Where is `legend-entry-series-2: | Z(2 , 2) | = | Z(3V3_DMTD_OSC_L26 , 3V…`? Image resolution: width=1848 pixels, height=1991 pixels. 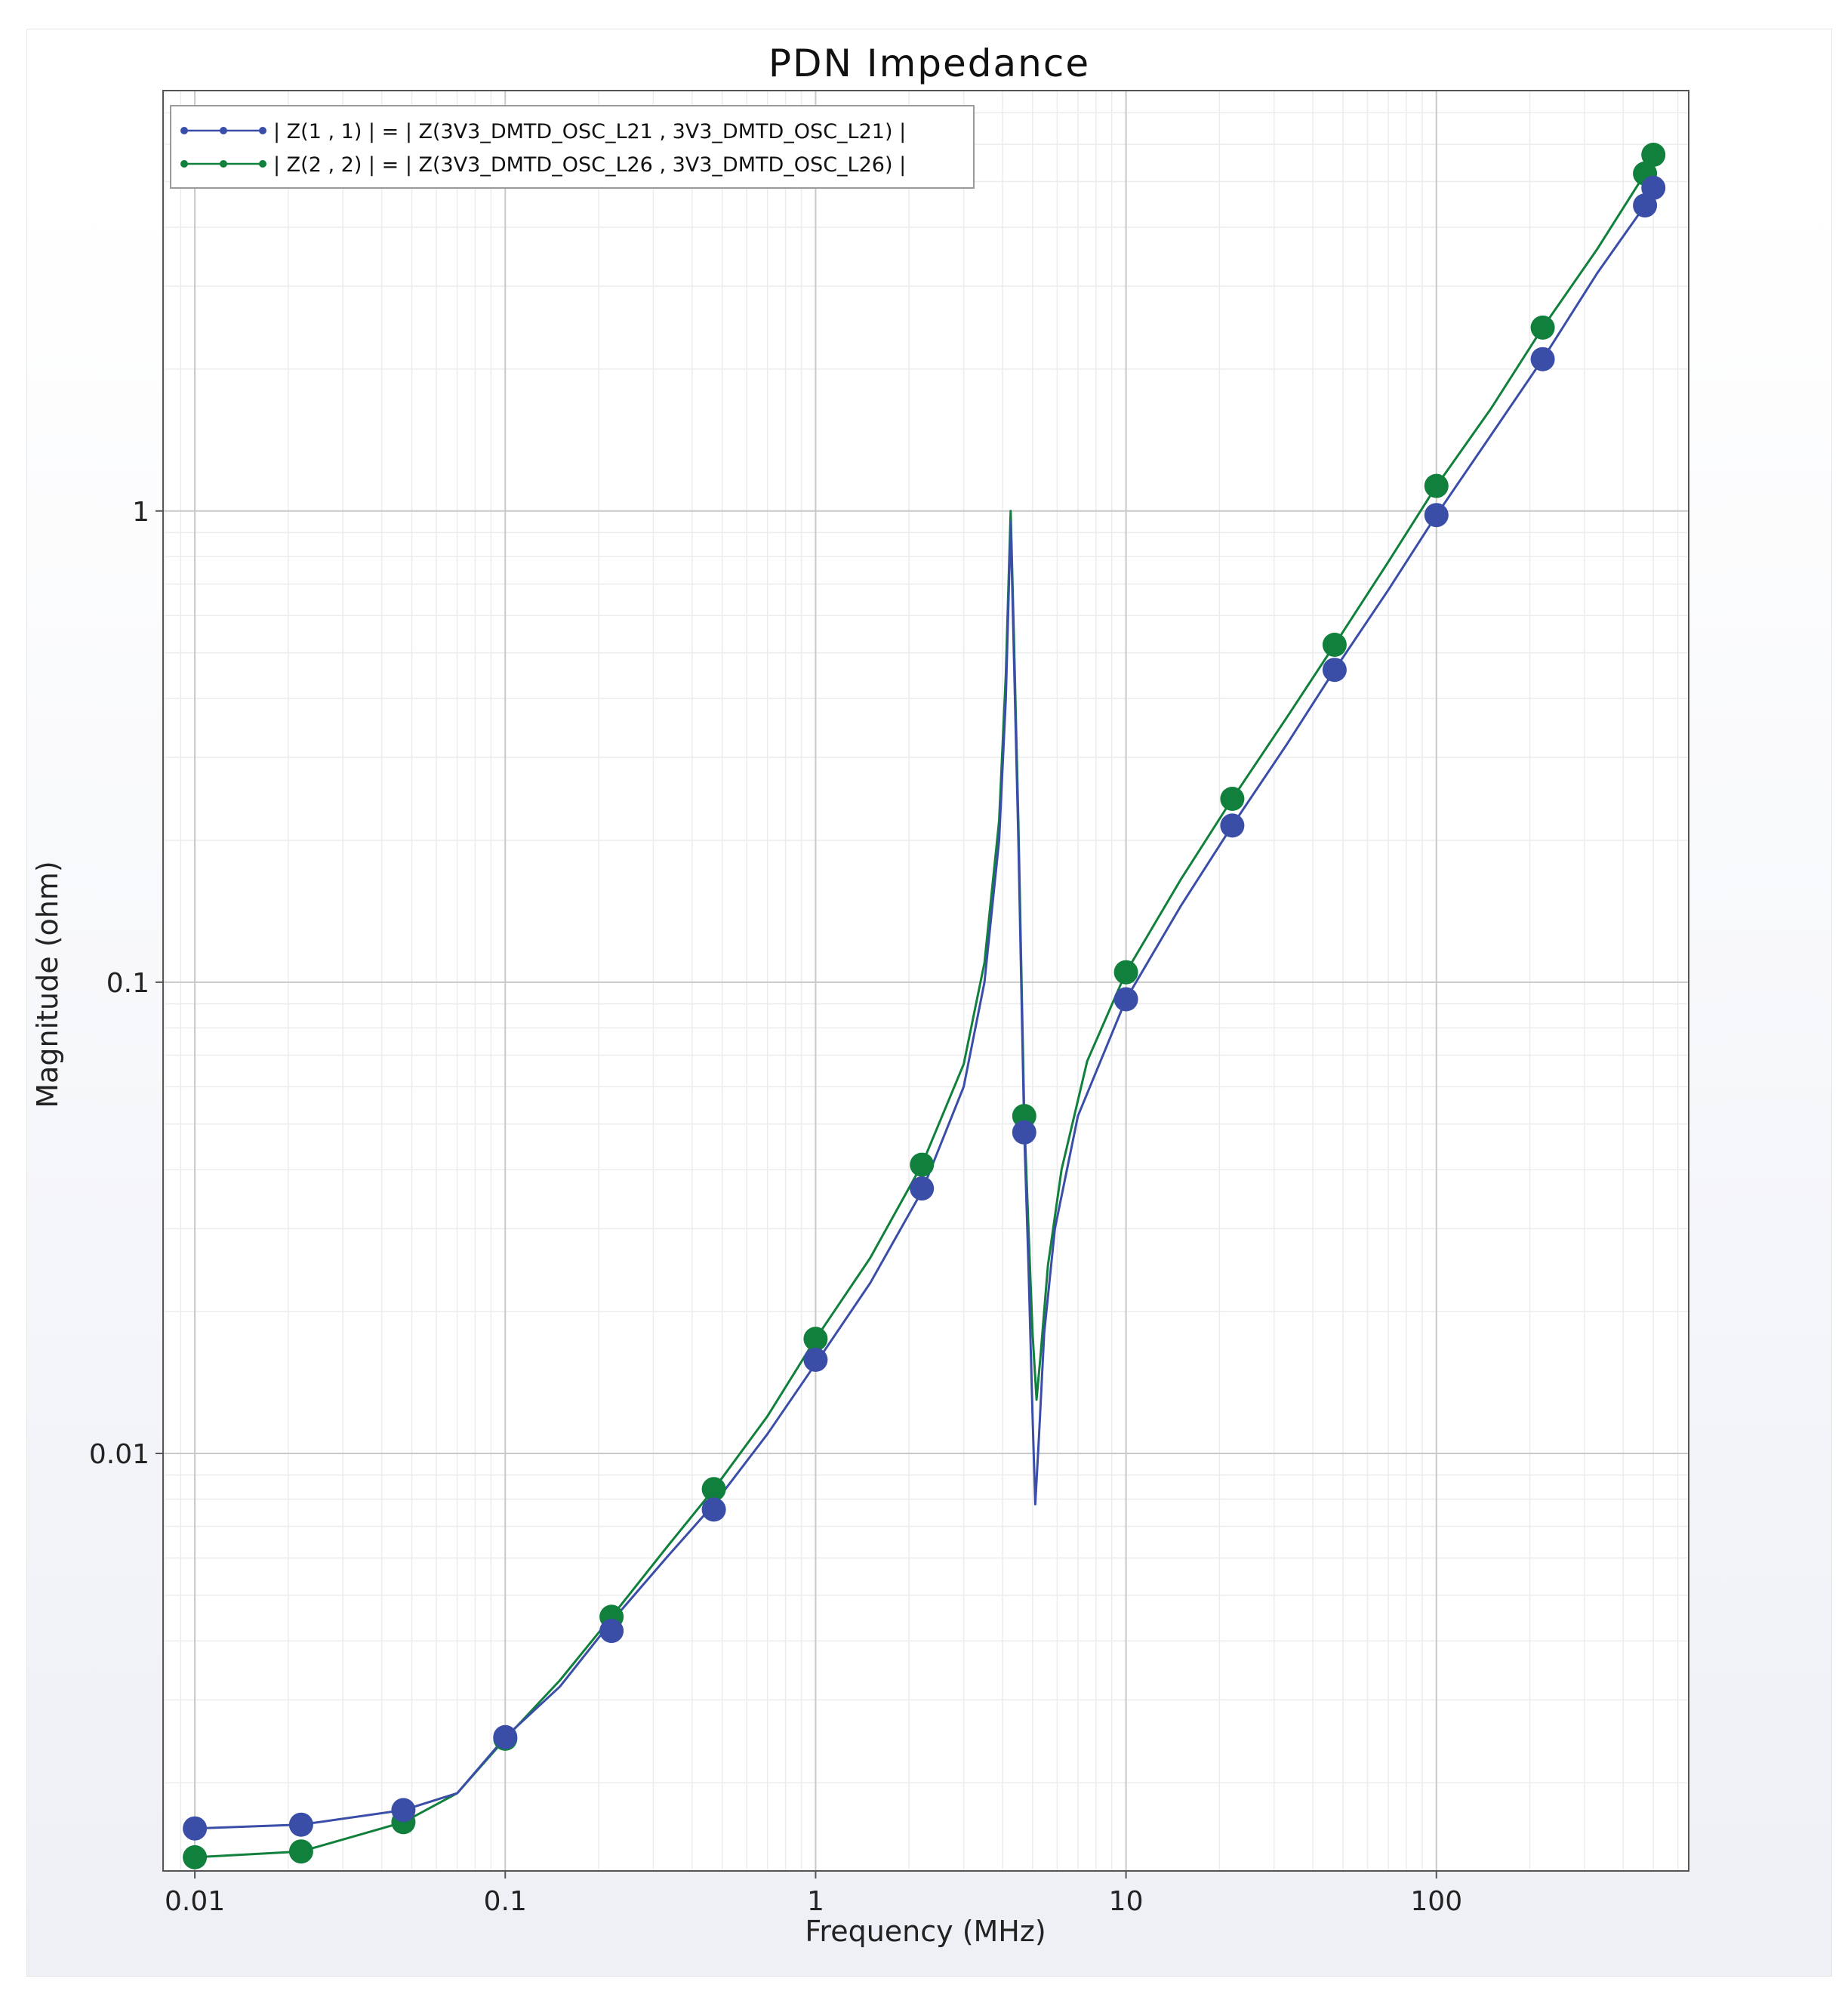 legend-entry-series-2: | Z(2 , 2) | = | Z(3V3_DMTD_OSC_L26 , 3V… is located at coordinates (543, 165).